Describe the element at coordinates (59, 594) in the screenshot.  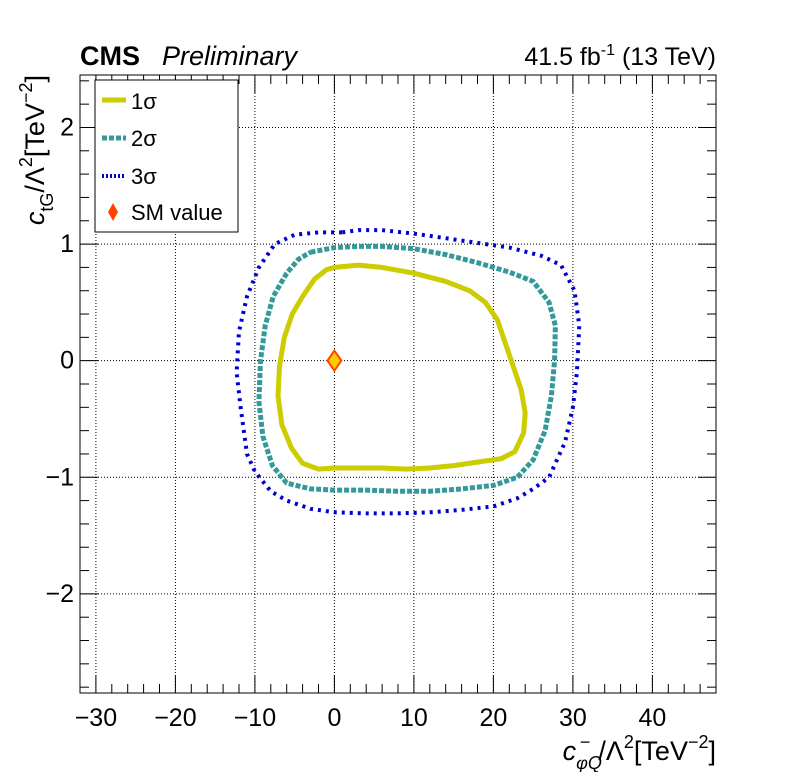
I see `y-tick-label: −2` at that location.